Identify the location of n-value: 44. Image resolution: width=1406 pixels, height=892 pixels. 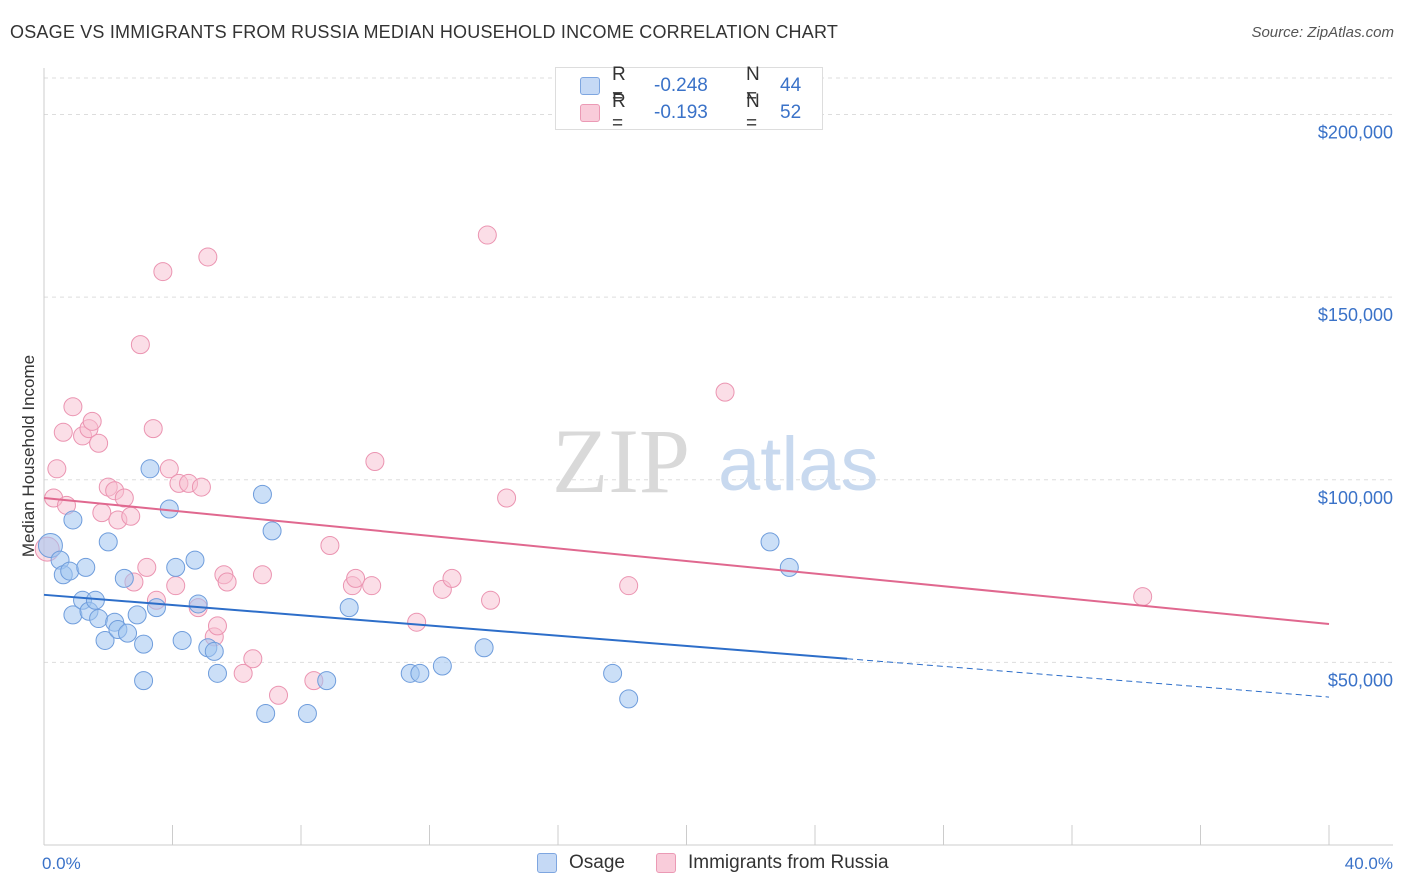
(791, 85).